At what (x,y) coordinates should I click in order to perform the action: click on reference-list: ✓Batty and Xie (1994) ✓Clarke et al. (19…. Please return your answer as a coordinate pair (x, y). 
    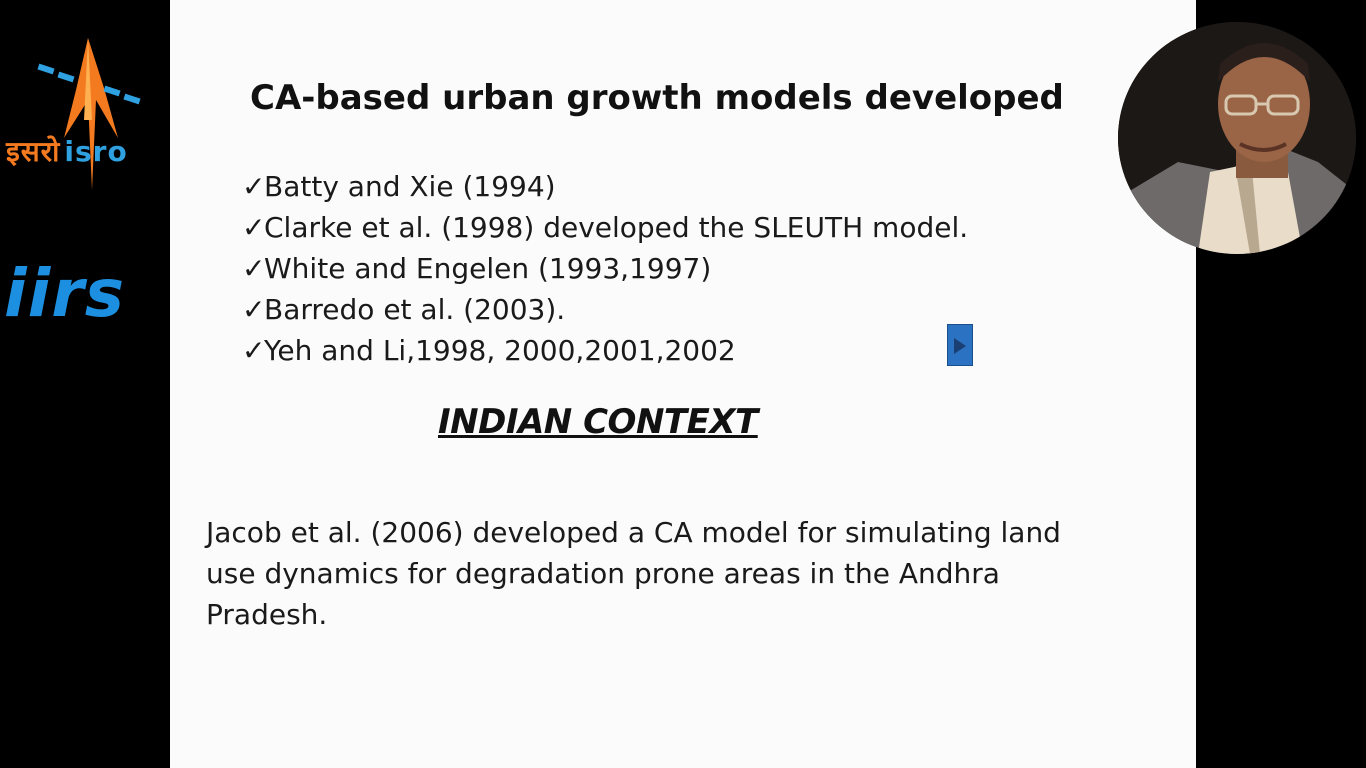
    Looking at the image, I should click on (605, 268).